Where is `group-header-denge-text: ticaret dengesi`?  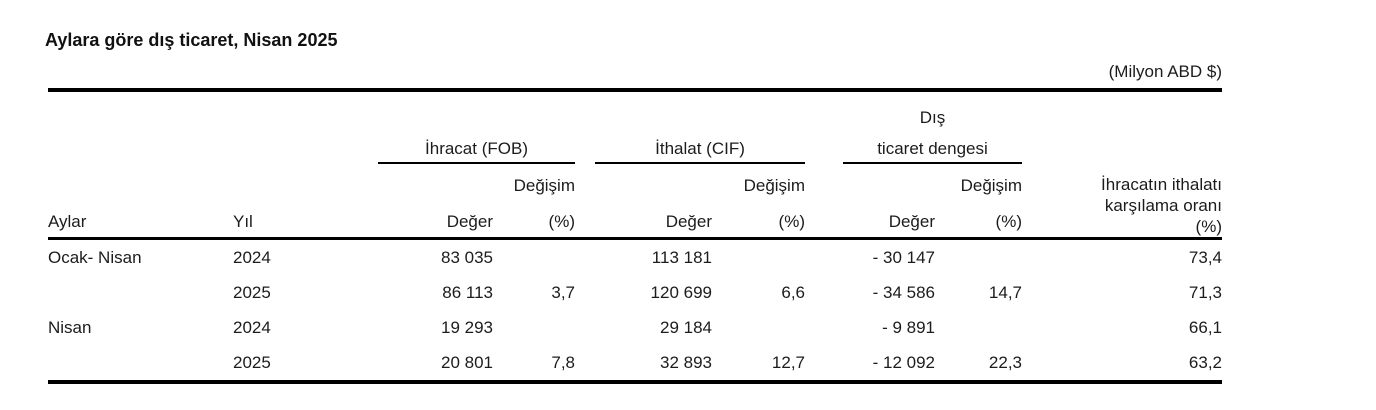 group-header-denge-text: ticaret dengesi is located at coordinates (932, 151).